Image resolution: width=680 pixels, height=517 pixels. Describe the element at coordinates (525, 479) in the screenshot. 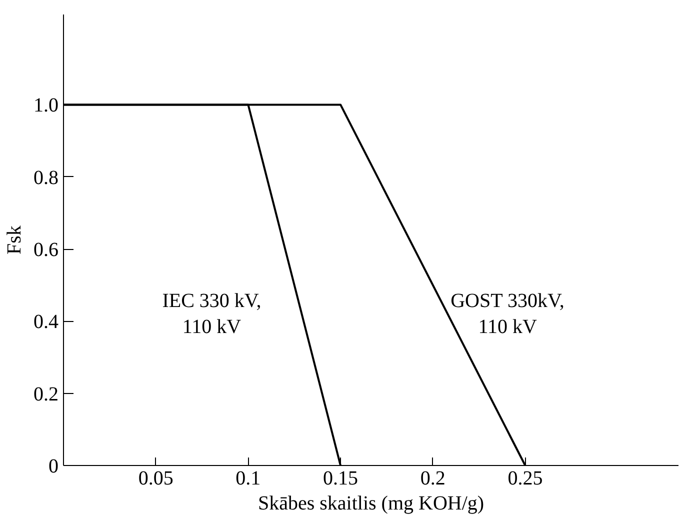

I see `x-tick-label: 0.25` at that location.